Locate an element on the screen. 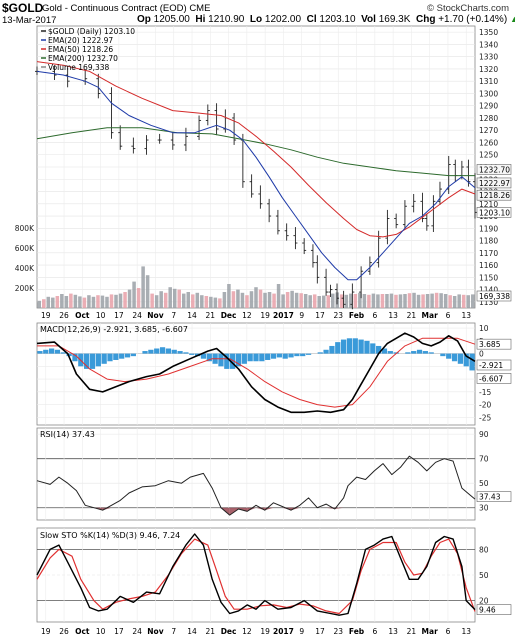  x-axis-label-bottom: 17 is located at coordinates (119, 631).